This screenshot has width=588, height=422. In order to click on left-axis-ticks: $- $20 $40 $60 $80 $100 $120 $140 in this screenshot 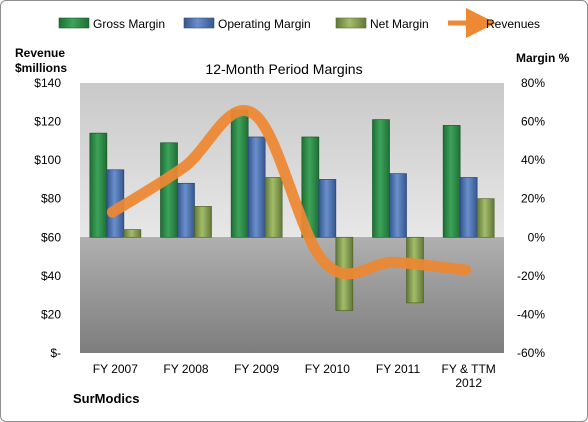, I will do `click(47, 218)`.